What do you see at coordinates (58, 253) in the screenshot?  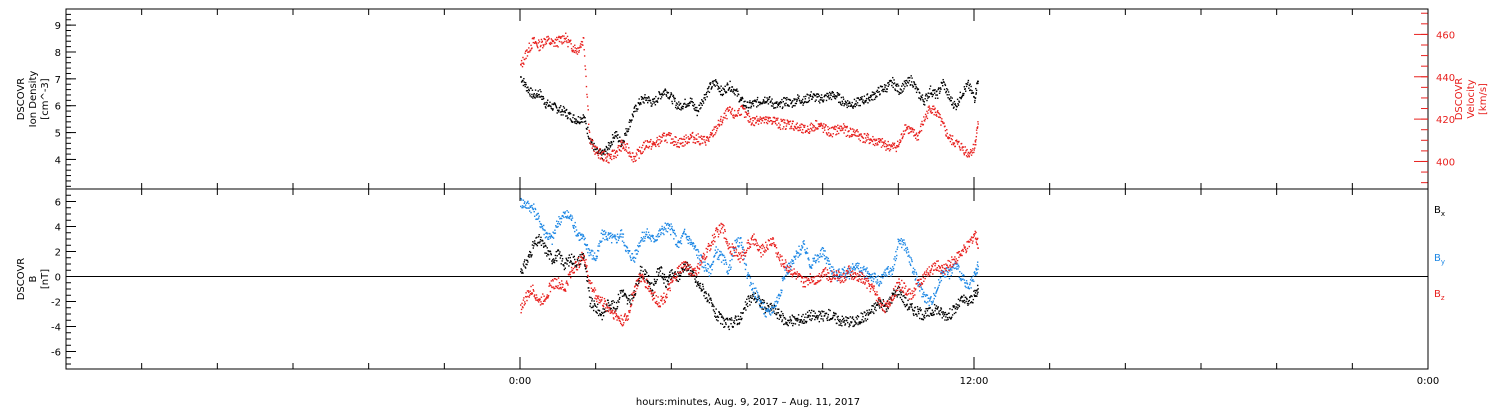 I see `field-tick-label: 2` at bounding box center [58, 253].